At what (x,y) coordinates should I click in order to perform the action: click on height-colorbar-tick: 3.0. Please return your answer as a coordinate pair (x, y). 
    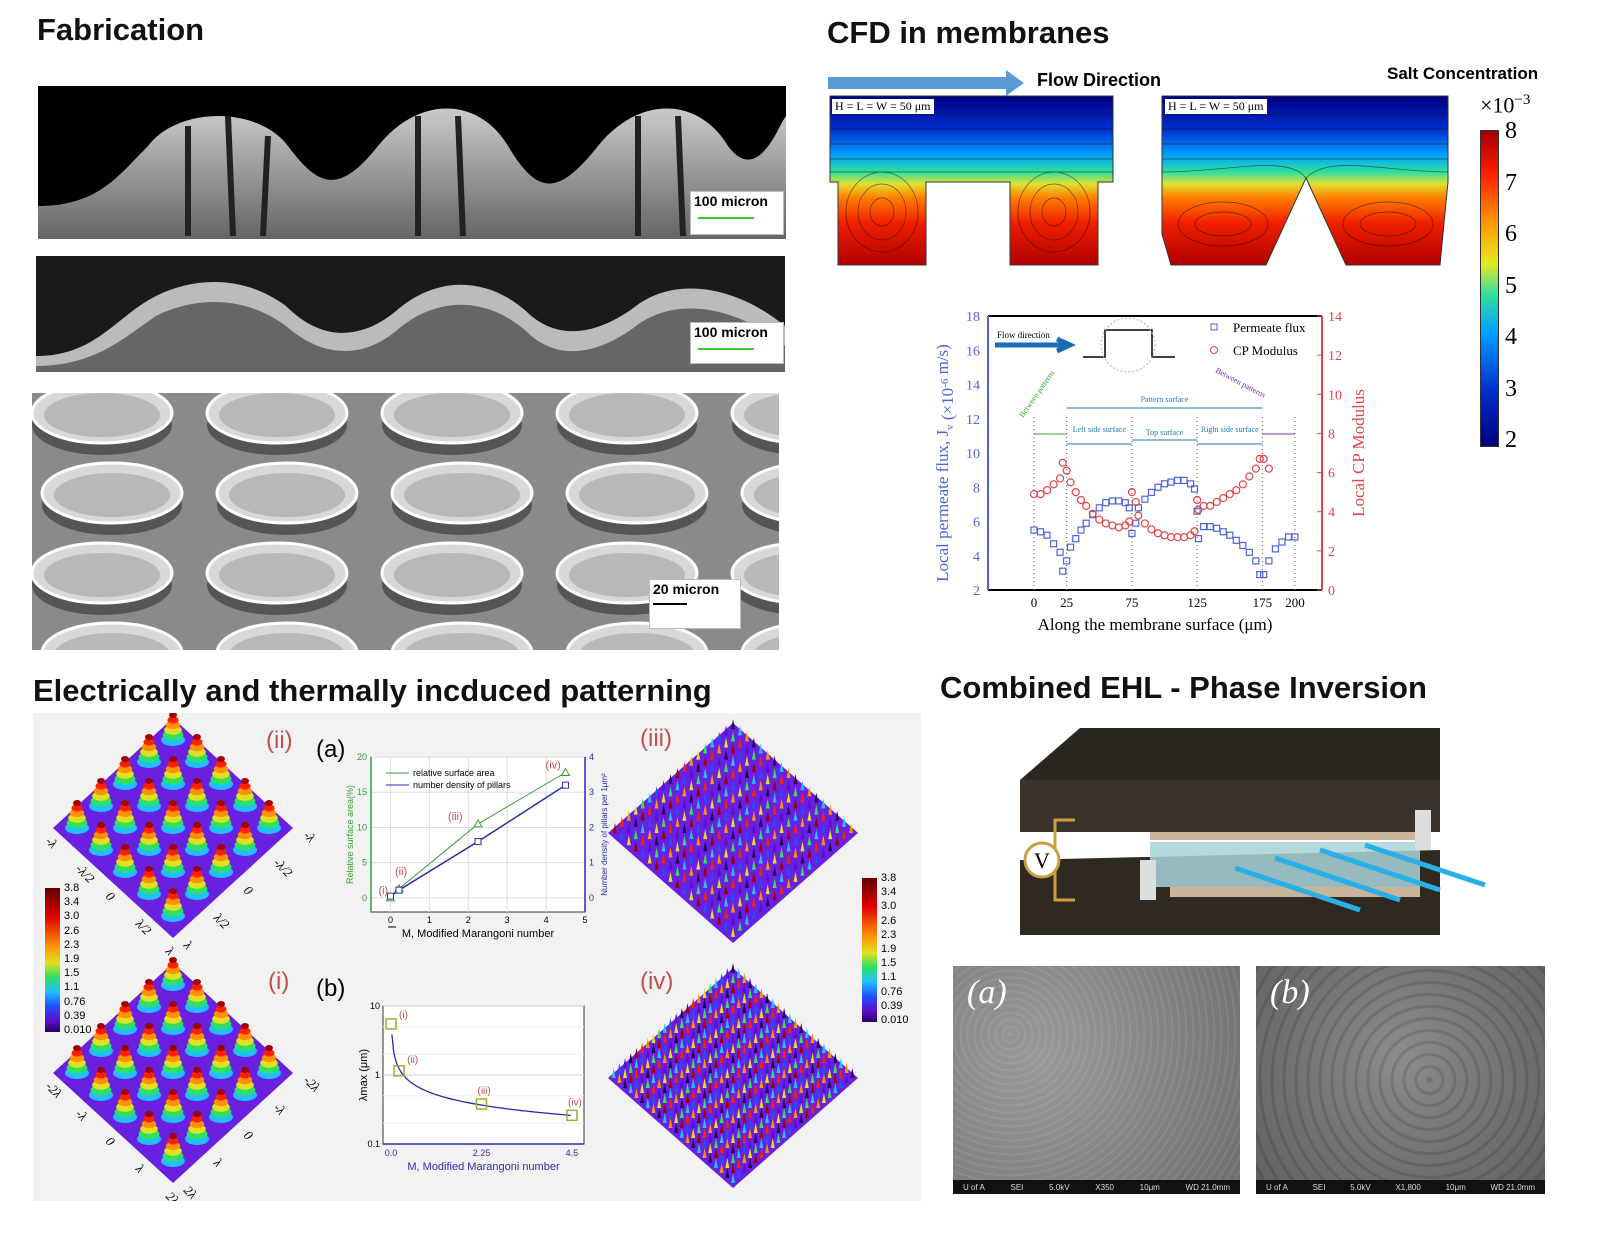
    Looking at the image, I should click on (72, 916).